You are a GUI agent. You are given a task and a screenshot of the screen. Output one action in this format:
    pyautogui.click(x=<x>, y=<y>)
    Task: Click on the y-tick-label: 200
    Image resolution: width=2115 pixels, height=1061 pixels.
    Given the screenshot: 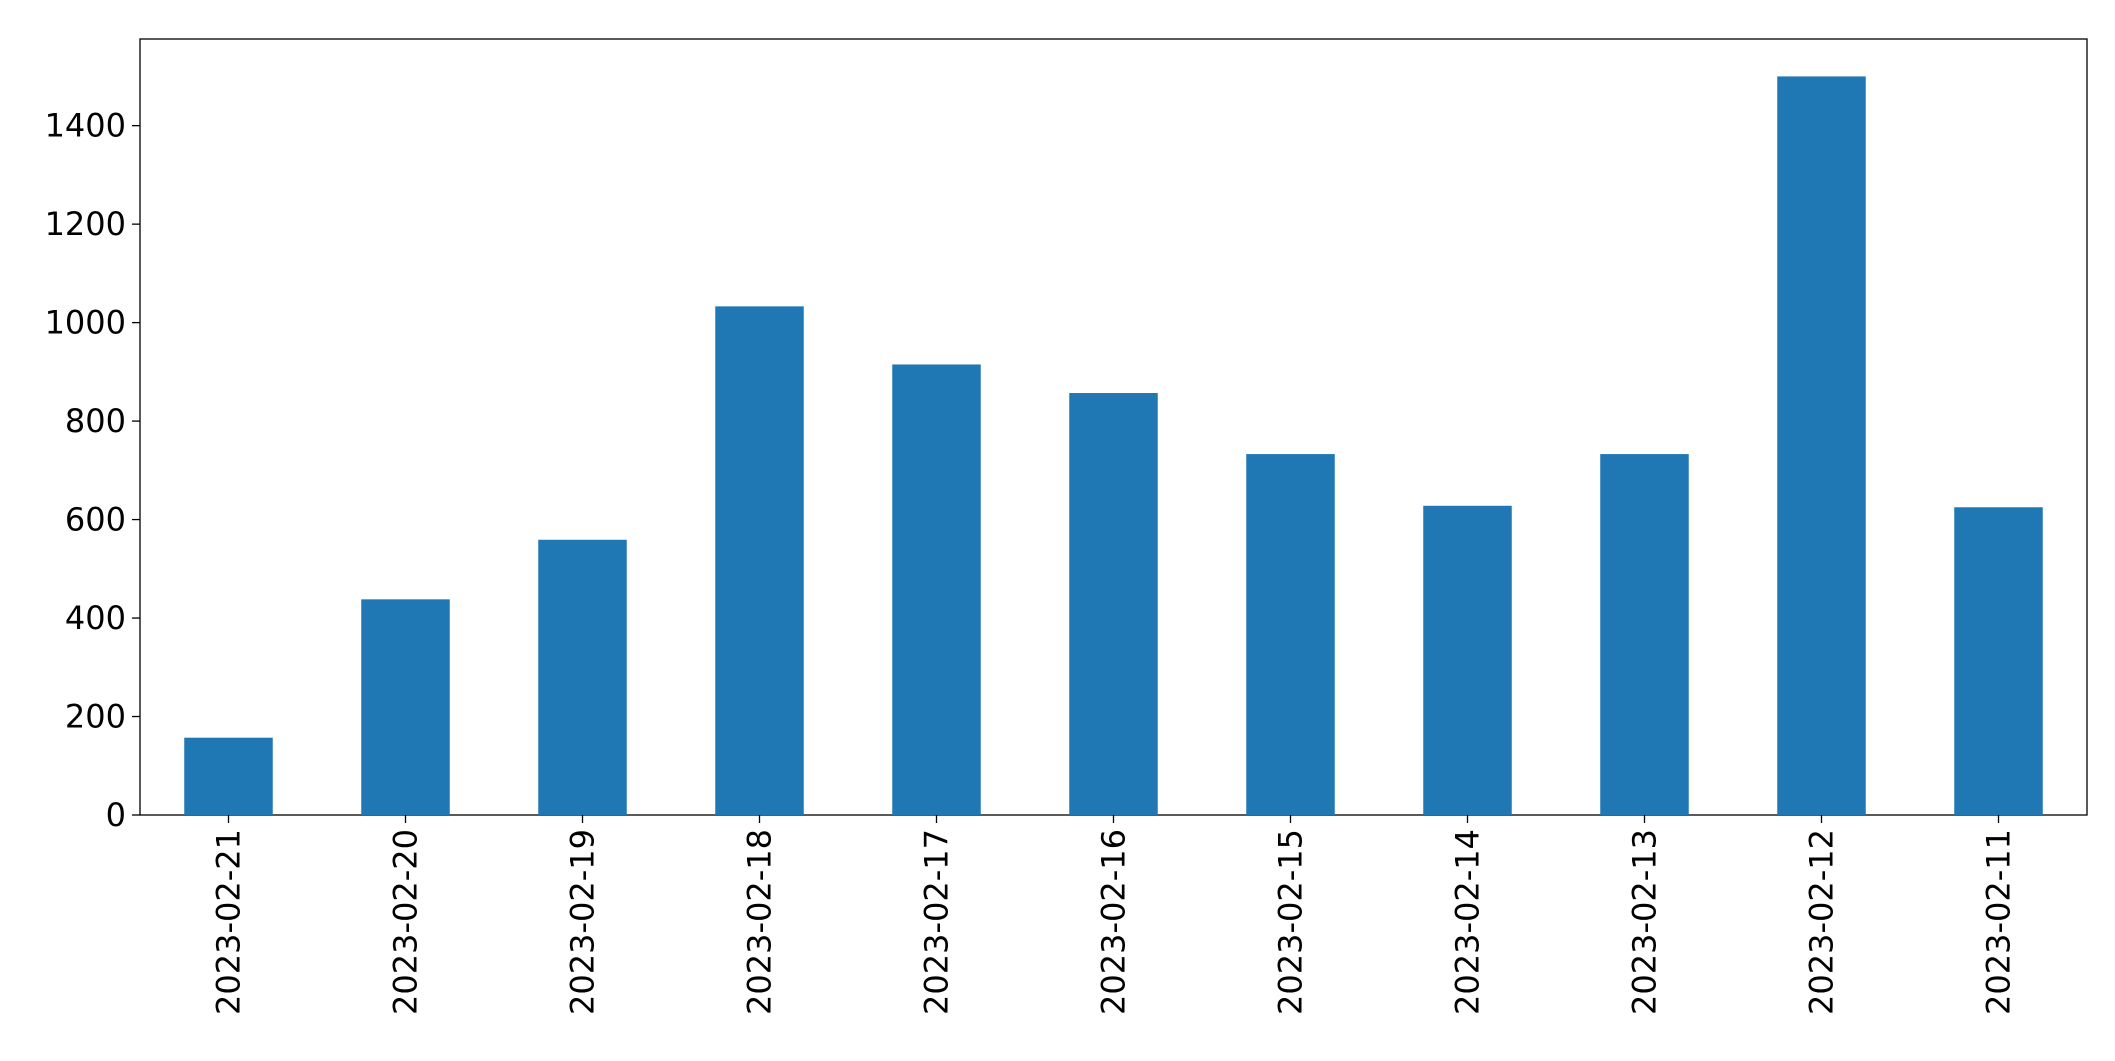 What is the action you would take?
    pyautogui.click(x=95, y=717)
    